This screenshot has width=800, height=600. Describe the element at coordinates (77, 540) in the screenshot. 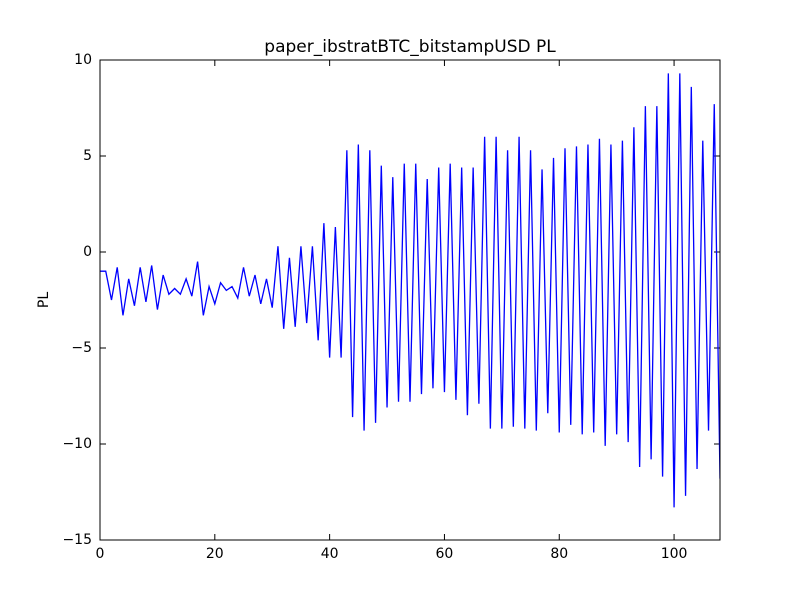

I see `y-tick-label: −15` at that location.